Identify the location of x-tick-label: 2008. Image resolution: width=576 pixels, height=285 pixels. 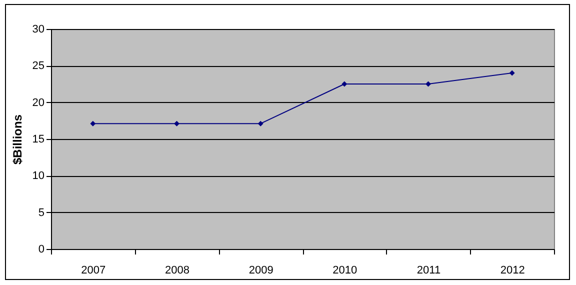
(177, 270).